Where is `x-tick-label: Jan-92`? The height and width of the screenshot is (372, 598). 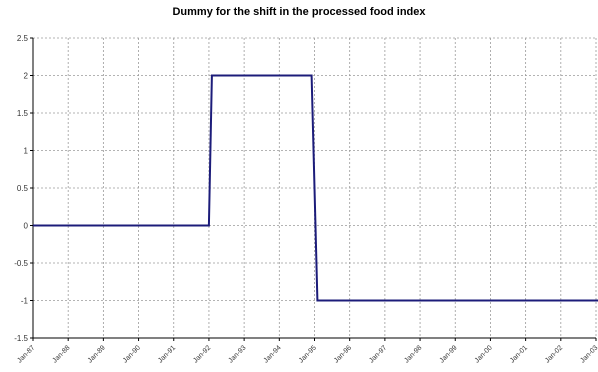
x-tick-label: Jan-92 is located at coordinates (202, 354).